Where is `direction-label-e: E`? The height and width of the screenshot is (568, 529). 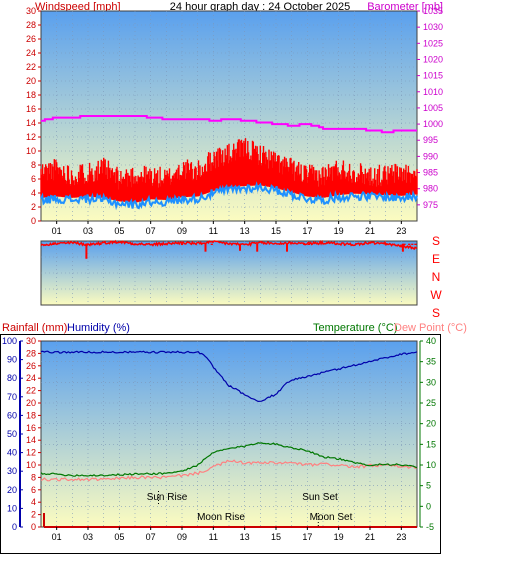 direction-label-e: E is located at coordinates (436, 259).